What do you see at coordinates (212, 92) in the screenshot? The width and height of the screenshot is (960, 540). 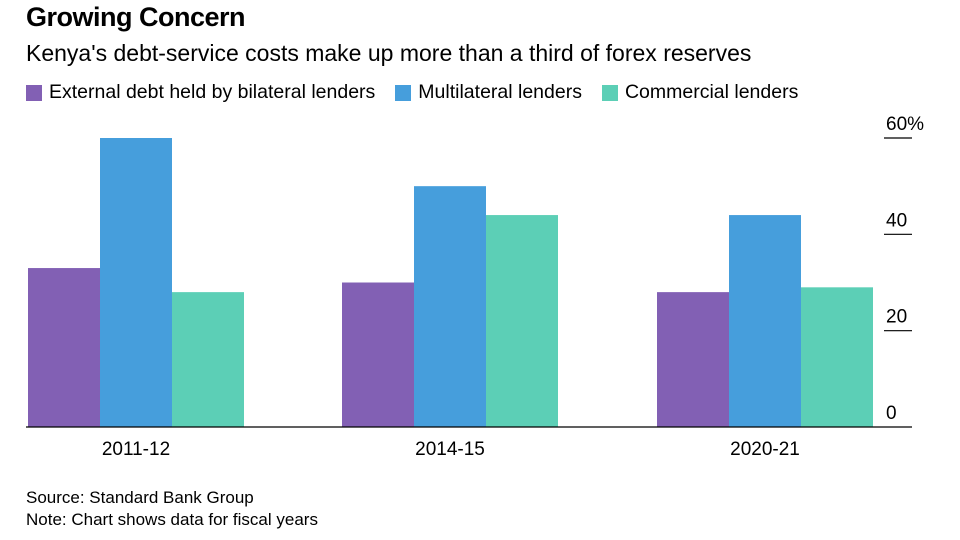 I see `legend-label-bilateral: External debt held by bilateral lenders` at bounding box center [212, 92].